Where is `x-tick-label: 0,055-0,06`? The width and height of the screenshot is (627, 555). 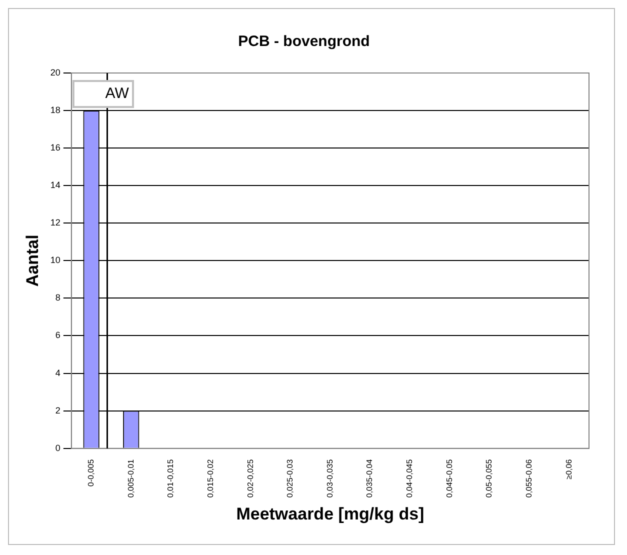
x-tick-label: 0,055-0,06 is located at coordinates (529, 478).